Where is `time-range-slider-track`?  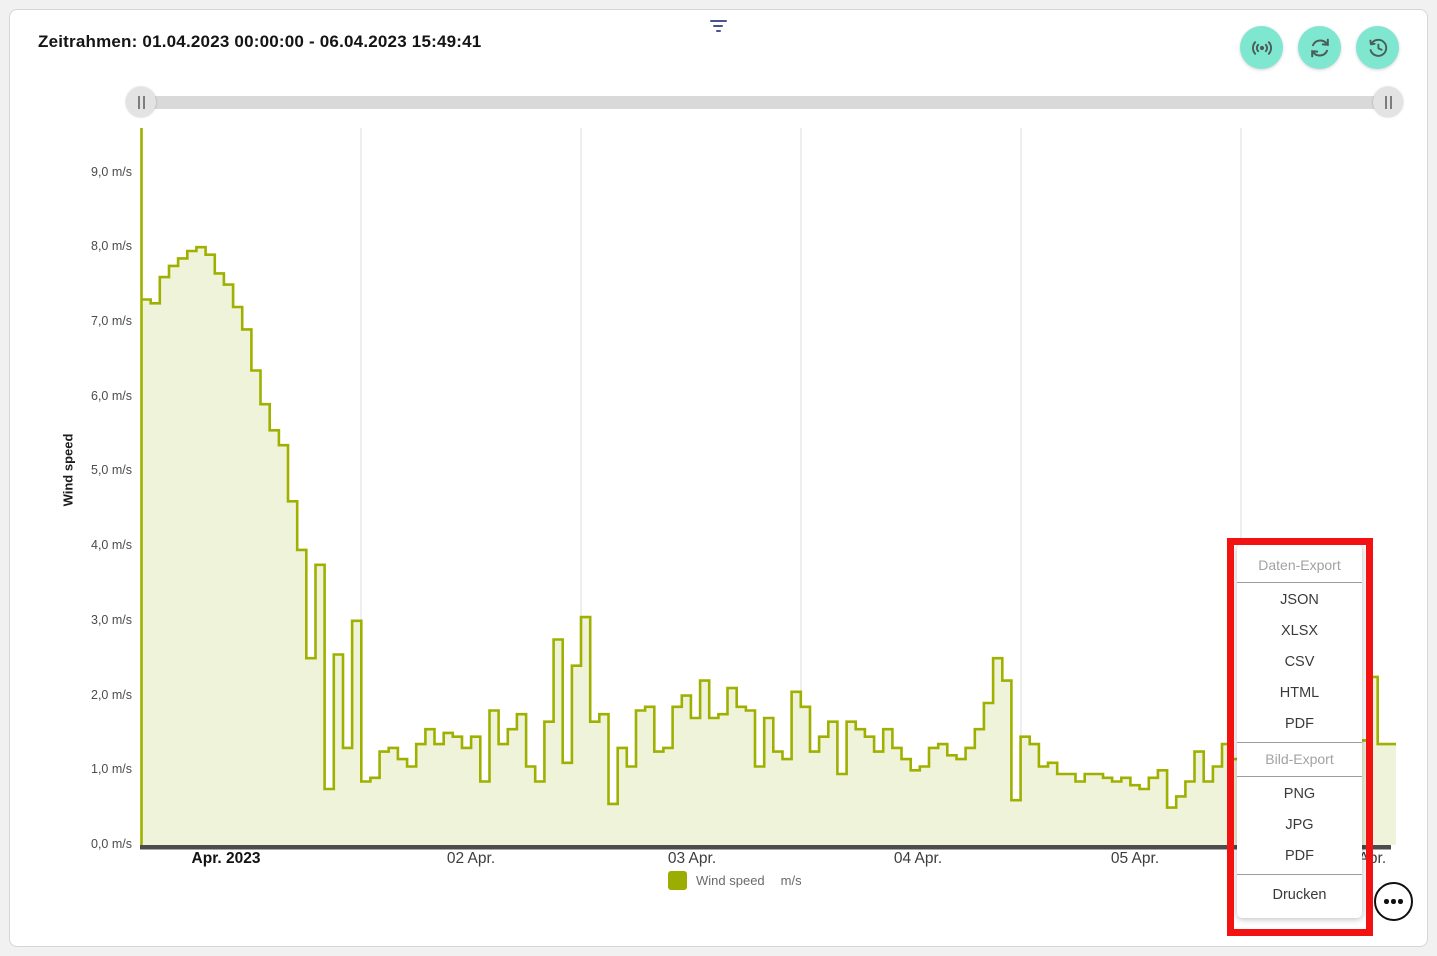
time-range-slider-track is located at coordinates (765, 102).